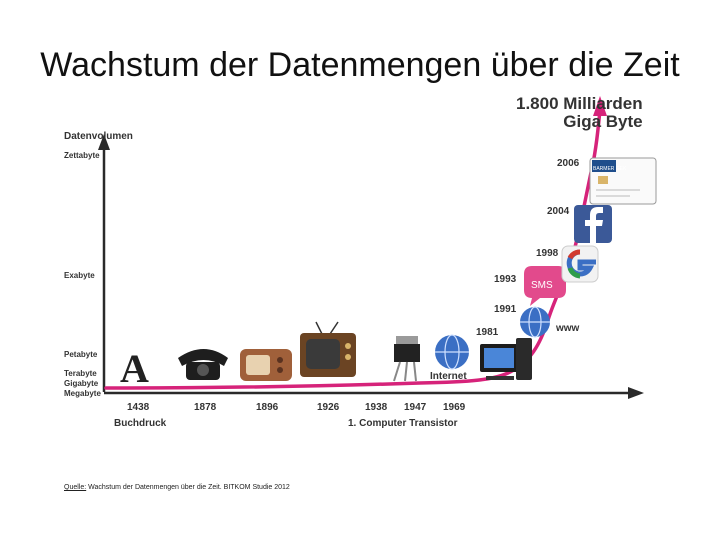 The width and height of the screenshot is (720, 540). Describe the element at coordinates (610, 169) in the screenshot. I see `health-card-label: BARMER GEK` at that location.